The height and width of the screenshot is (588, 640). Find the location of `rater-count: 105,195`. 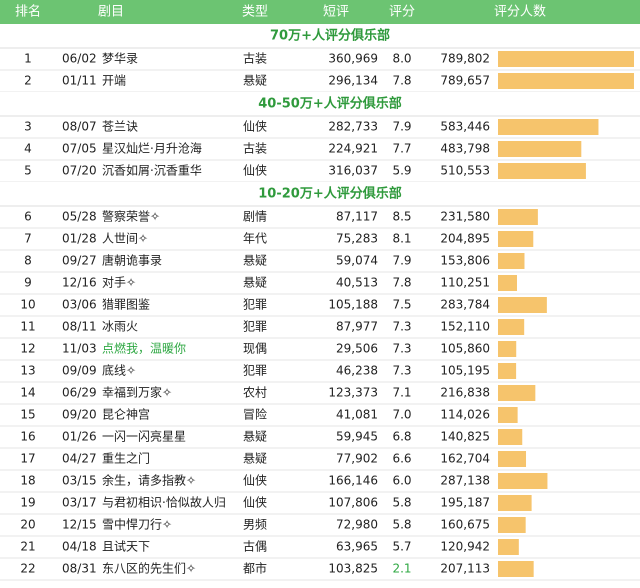

rater-count: 105,195 is located at coordinates (465, 371).